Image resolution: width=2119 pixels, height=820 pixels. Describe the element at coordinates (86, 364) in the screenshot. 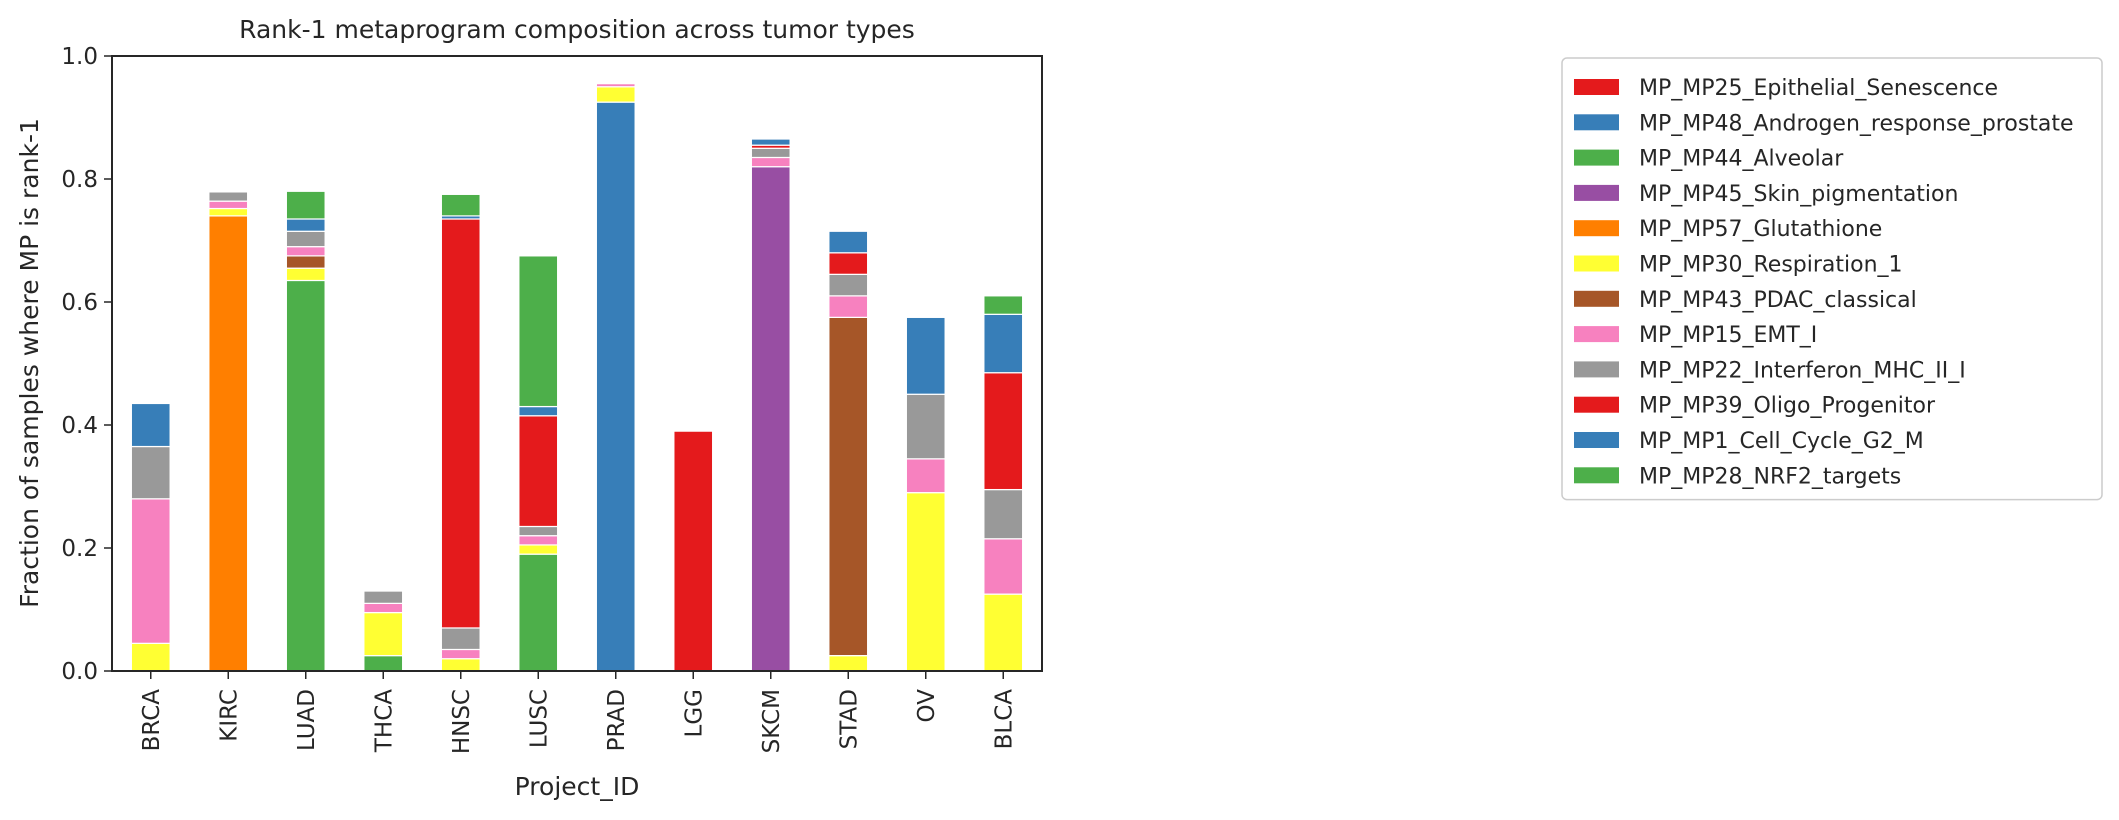

I see `y-axis-ticks: 0.0 0.2 0.4 0.6 0.8 1.0` at that location.